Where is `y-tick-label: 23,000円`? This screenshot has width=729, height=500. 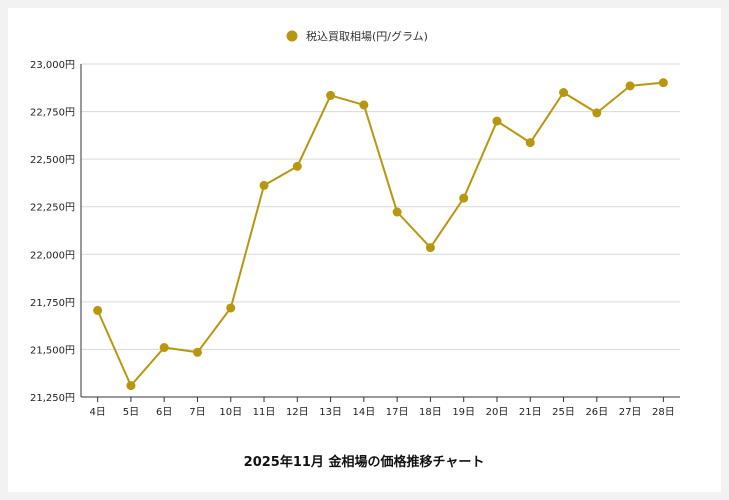 y-tick-label: 23,000円 is located at coordinates (52, 65).